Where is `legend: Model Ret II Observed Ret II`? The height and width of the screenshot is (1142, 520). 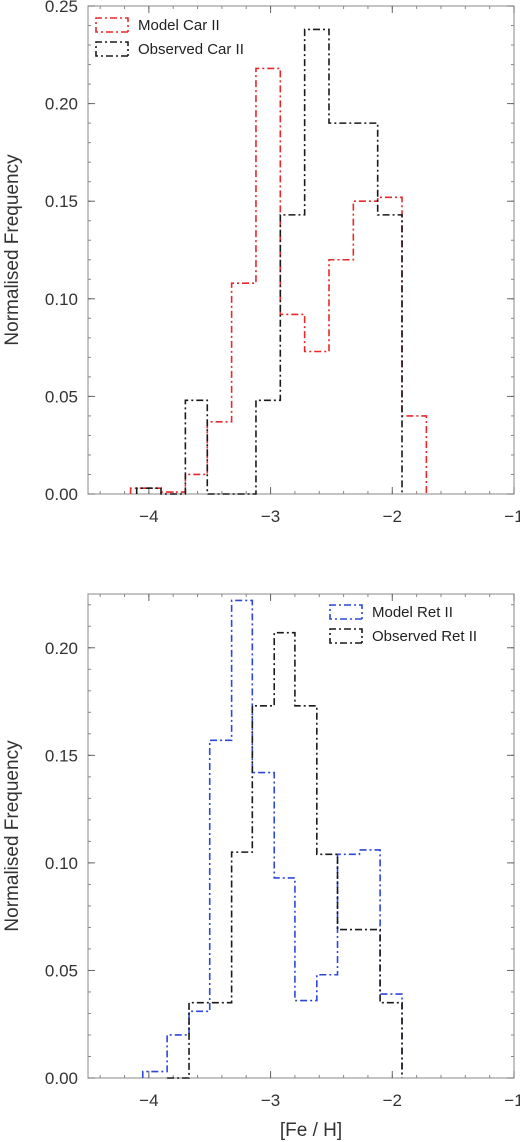
legend: Model Ret II Observed Ret II is located at coordinates (403, 624).